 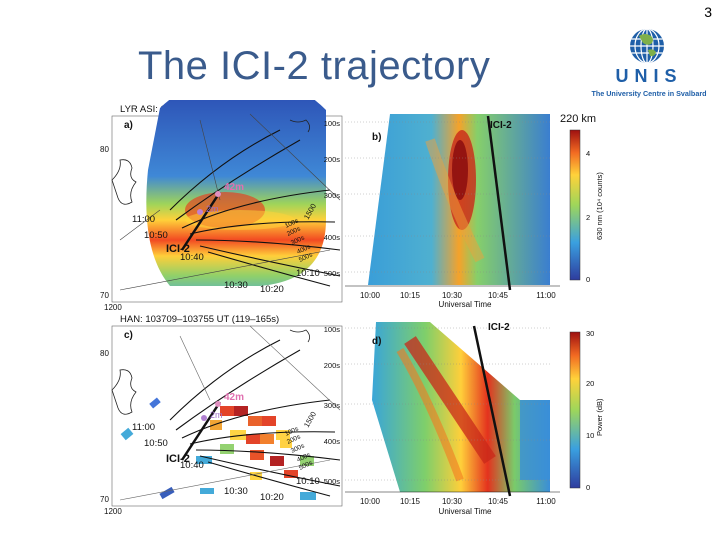 What do you see at coordinates (588, 217) in the screenshot?
I see `panel-b-colorbar-tick: 2` at bounding box center [588, 217].